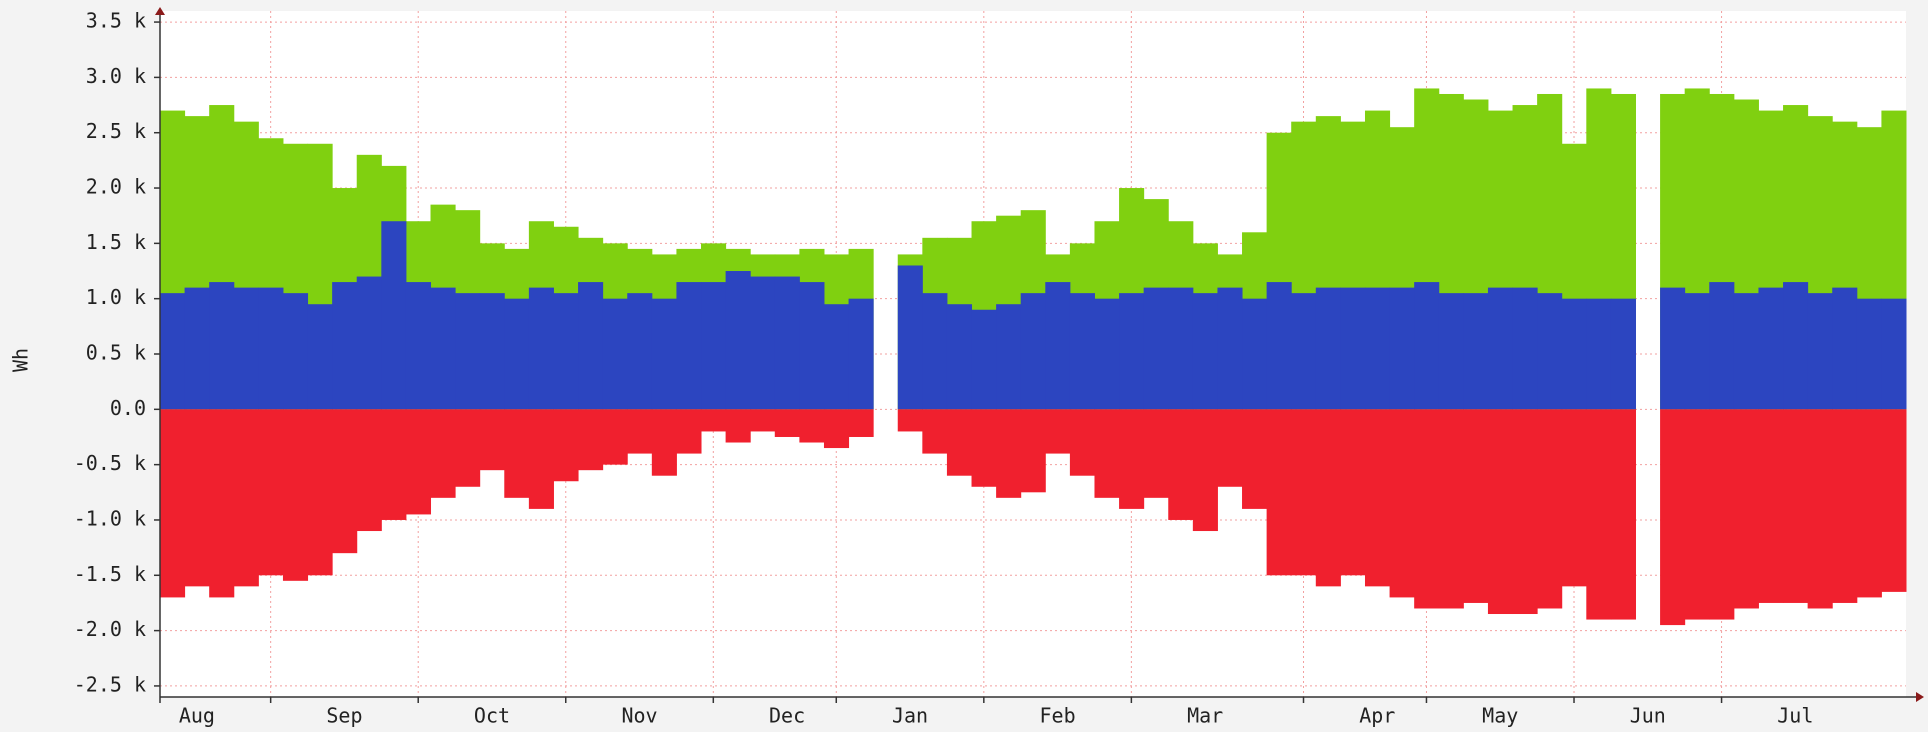 The width and height of the screenshot is (1928, 732). What do you see at coordinates (1648, 716) in the screenshot?
I see `x-tick-label: Jun` at bounding box center [1648, 716].